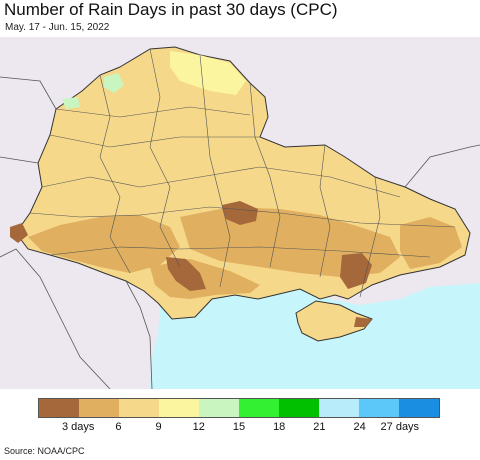 The image size is (480, 460). Describe the element at coordinates (208, 73) in the screenshot. I see `pale-north-zone` at that location.